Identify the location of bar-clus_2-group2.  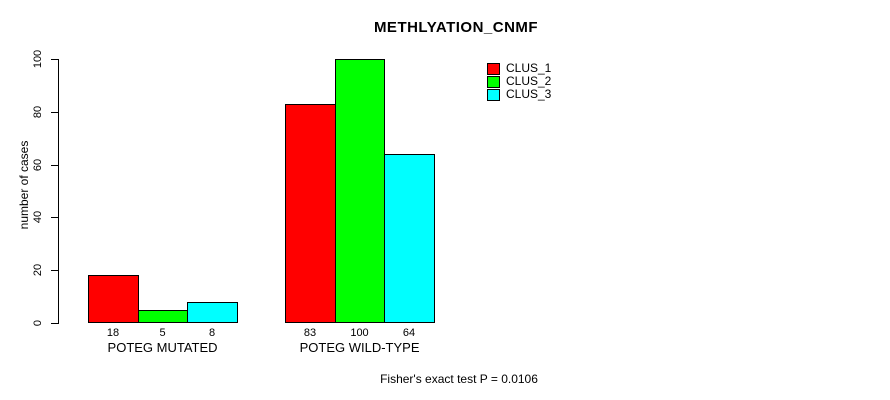
(360, 191).